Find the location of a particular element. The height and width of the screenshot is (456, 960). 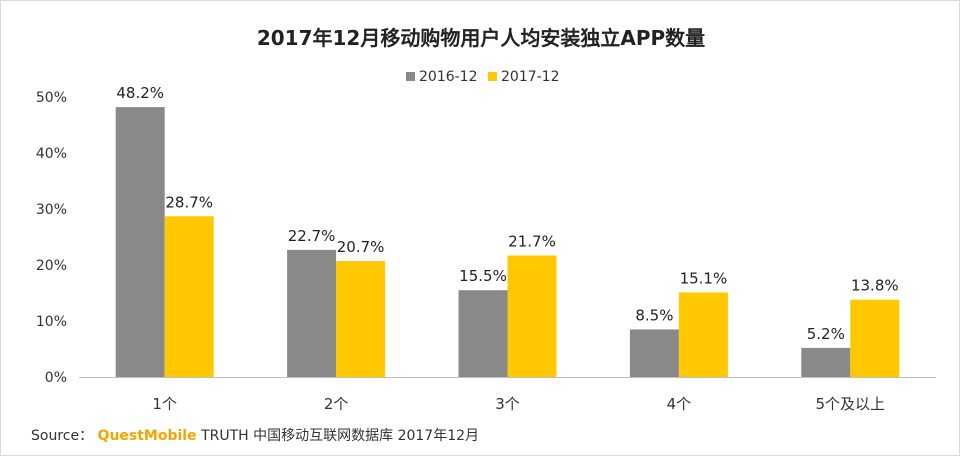

data-label: 15.1% is located at coordinates (704, 278).